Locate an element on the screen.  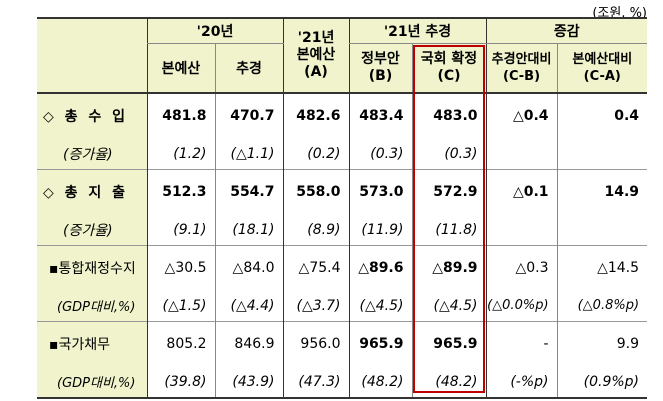
header-assembly: 국회 확정 (C) is located at coordinates (449, 68).